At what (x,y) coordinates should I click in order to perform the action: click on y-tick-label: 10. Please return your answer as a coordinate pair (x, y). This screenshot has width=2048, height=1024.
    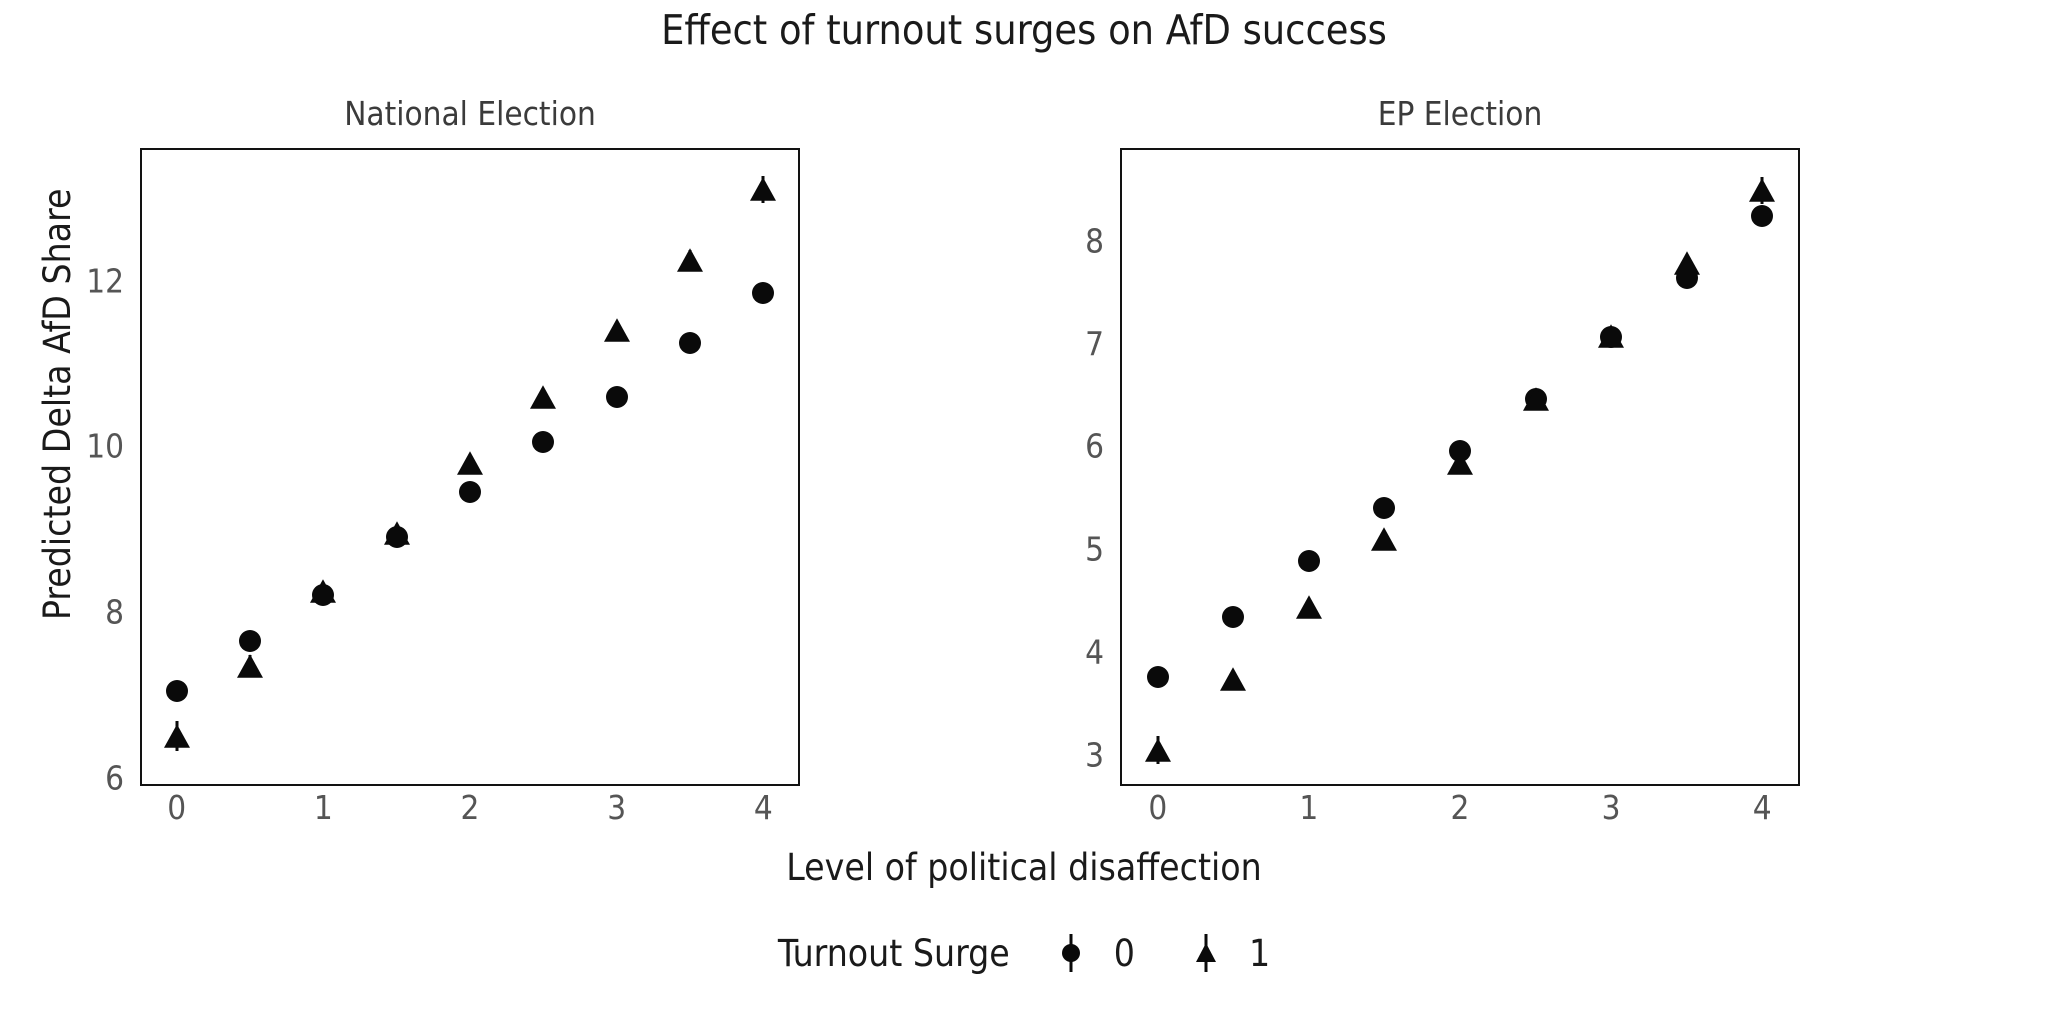
    Looking at the image, I should click on (105, 446).